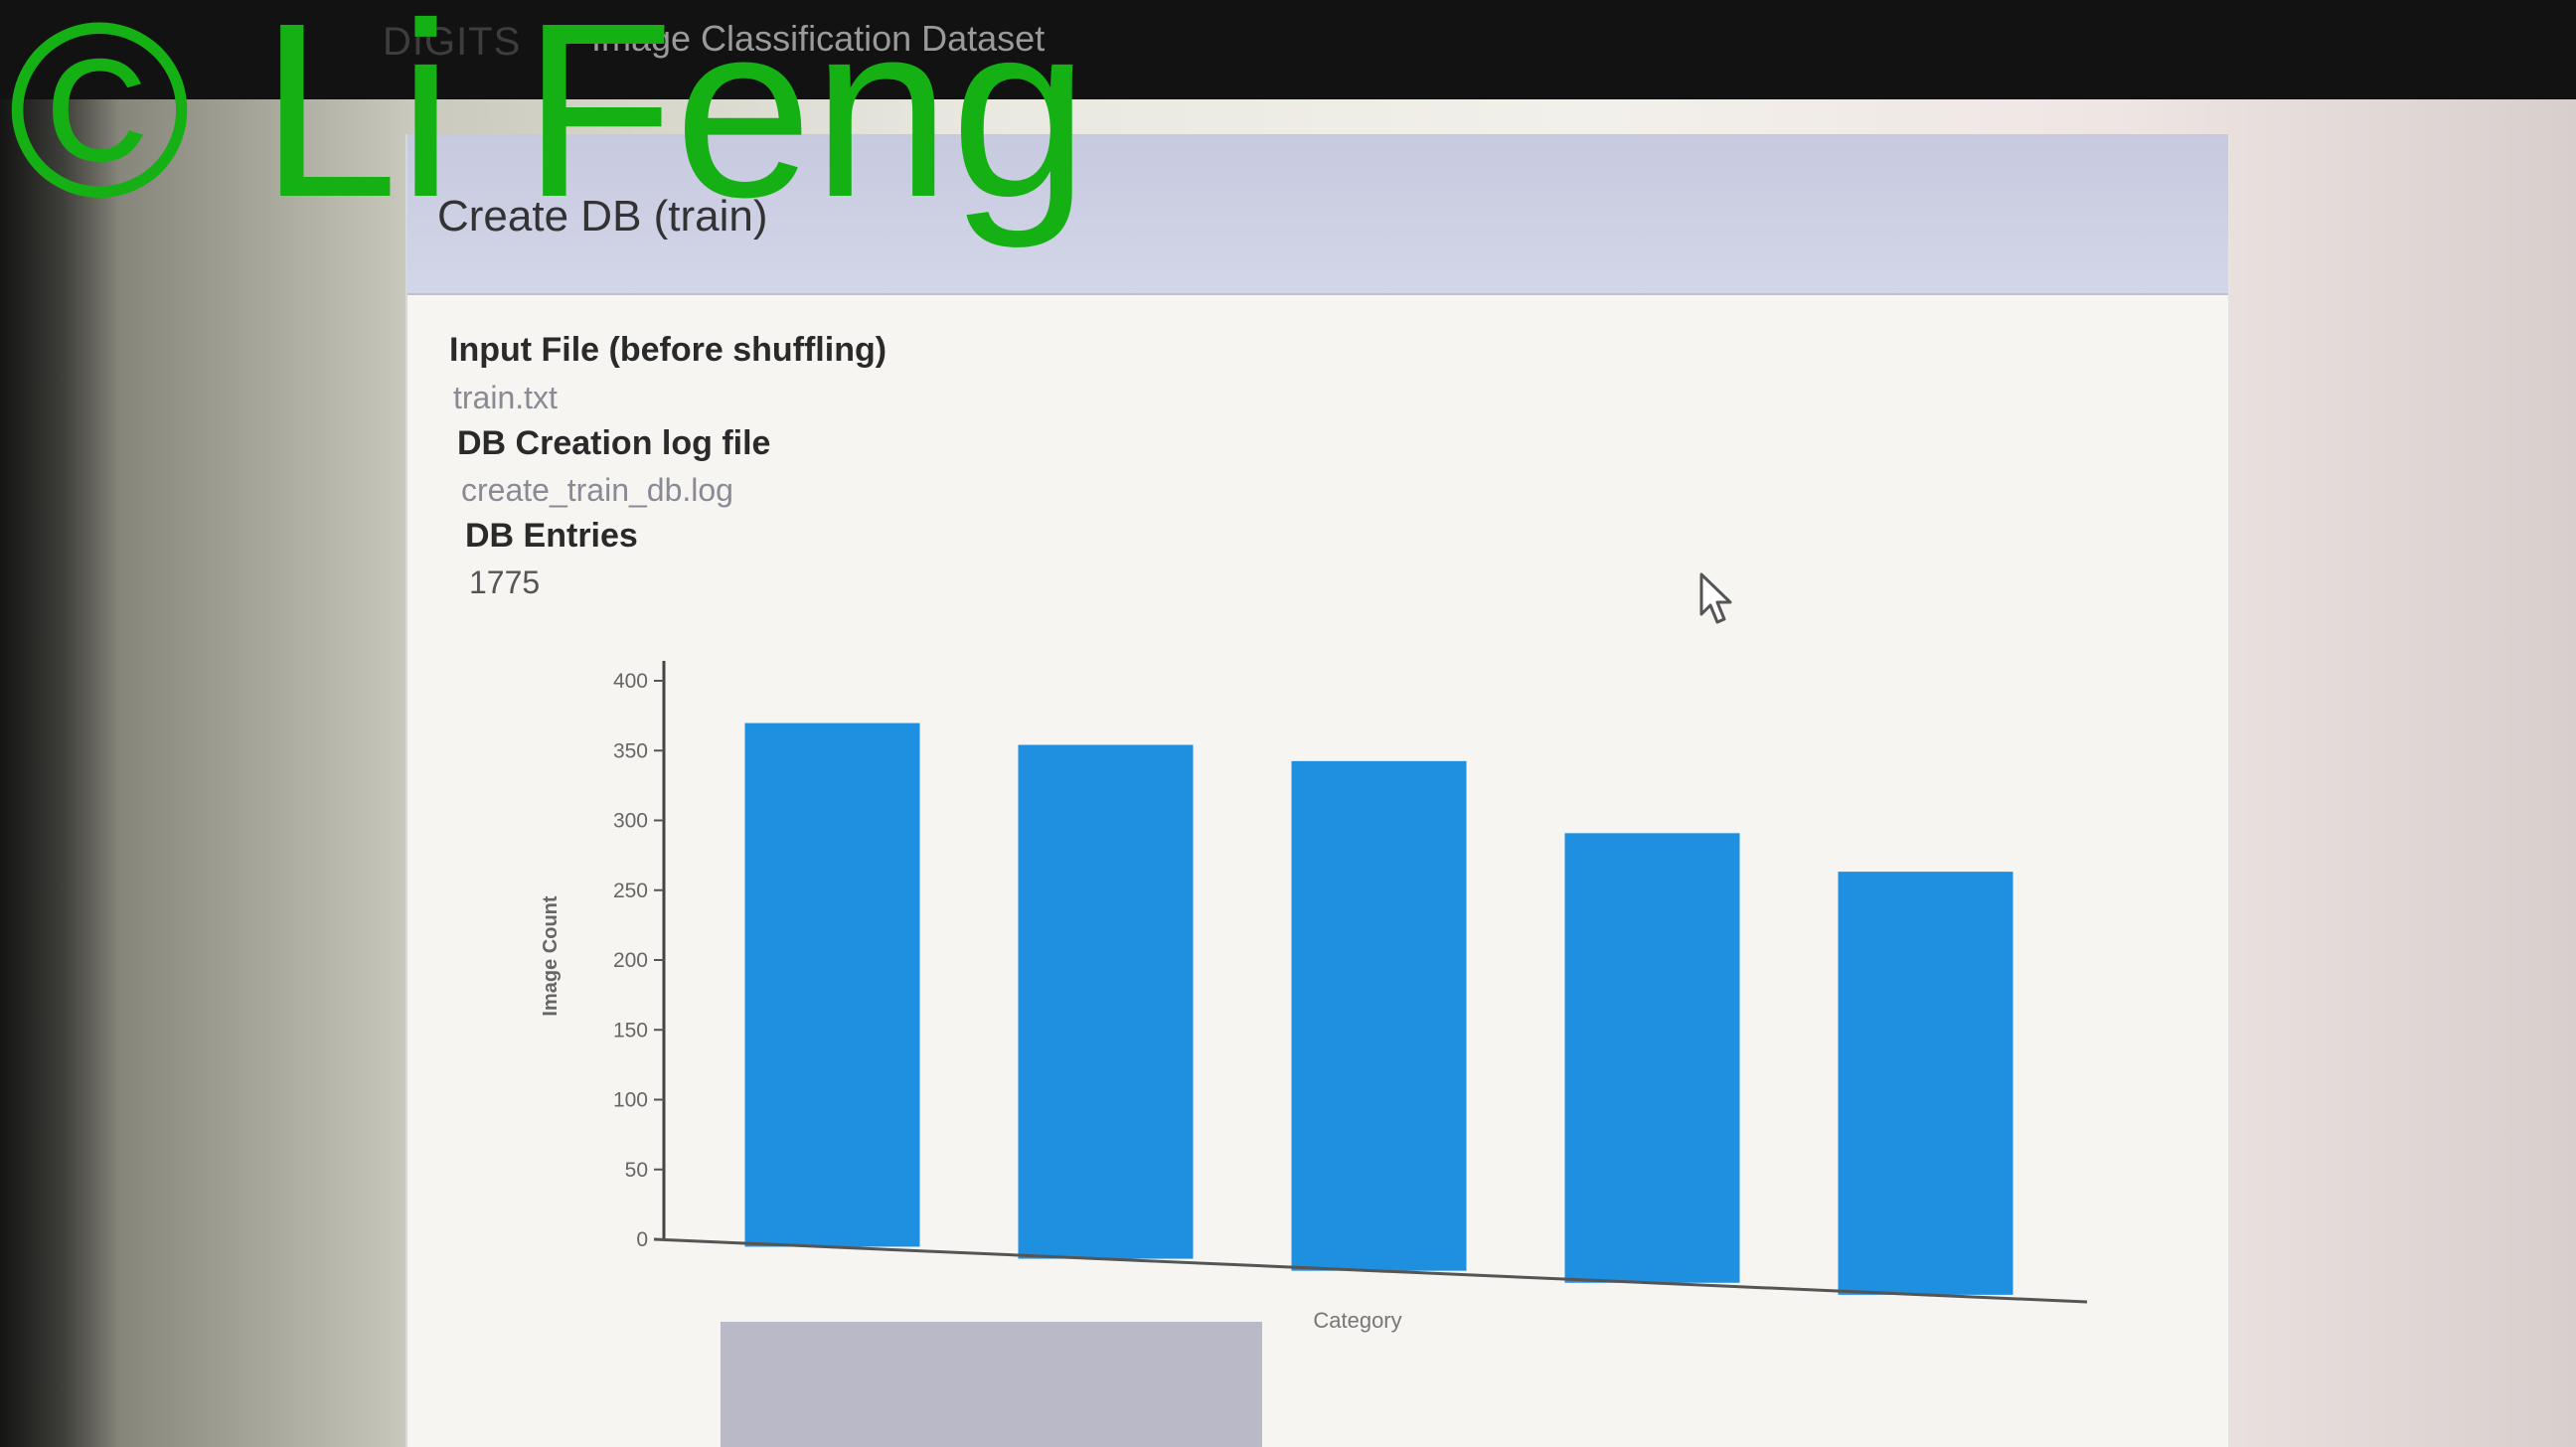 This screenshot has height=1447, width=2576. Describe the element at coordinates (630, 1030) in the screenshot. I see `y-tick-label: 150` at that location.